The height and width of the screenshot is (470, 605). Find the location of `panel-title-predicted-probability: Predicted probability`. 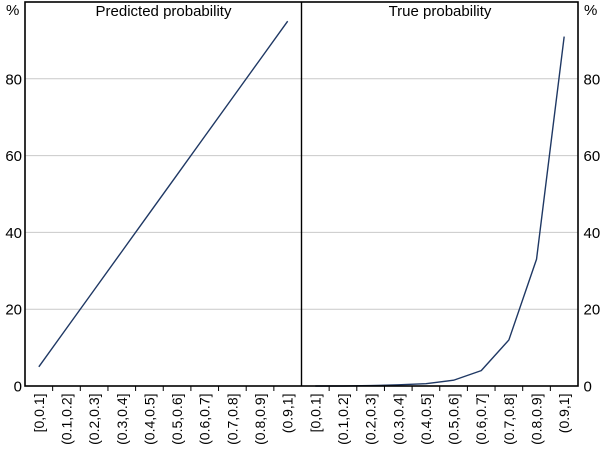

panel-title-predicted-probability: Predicted probability is located at coordinates (163, 11).